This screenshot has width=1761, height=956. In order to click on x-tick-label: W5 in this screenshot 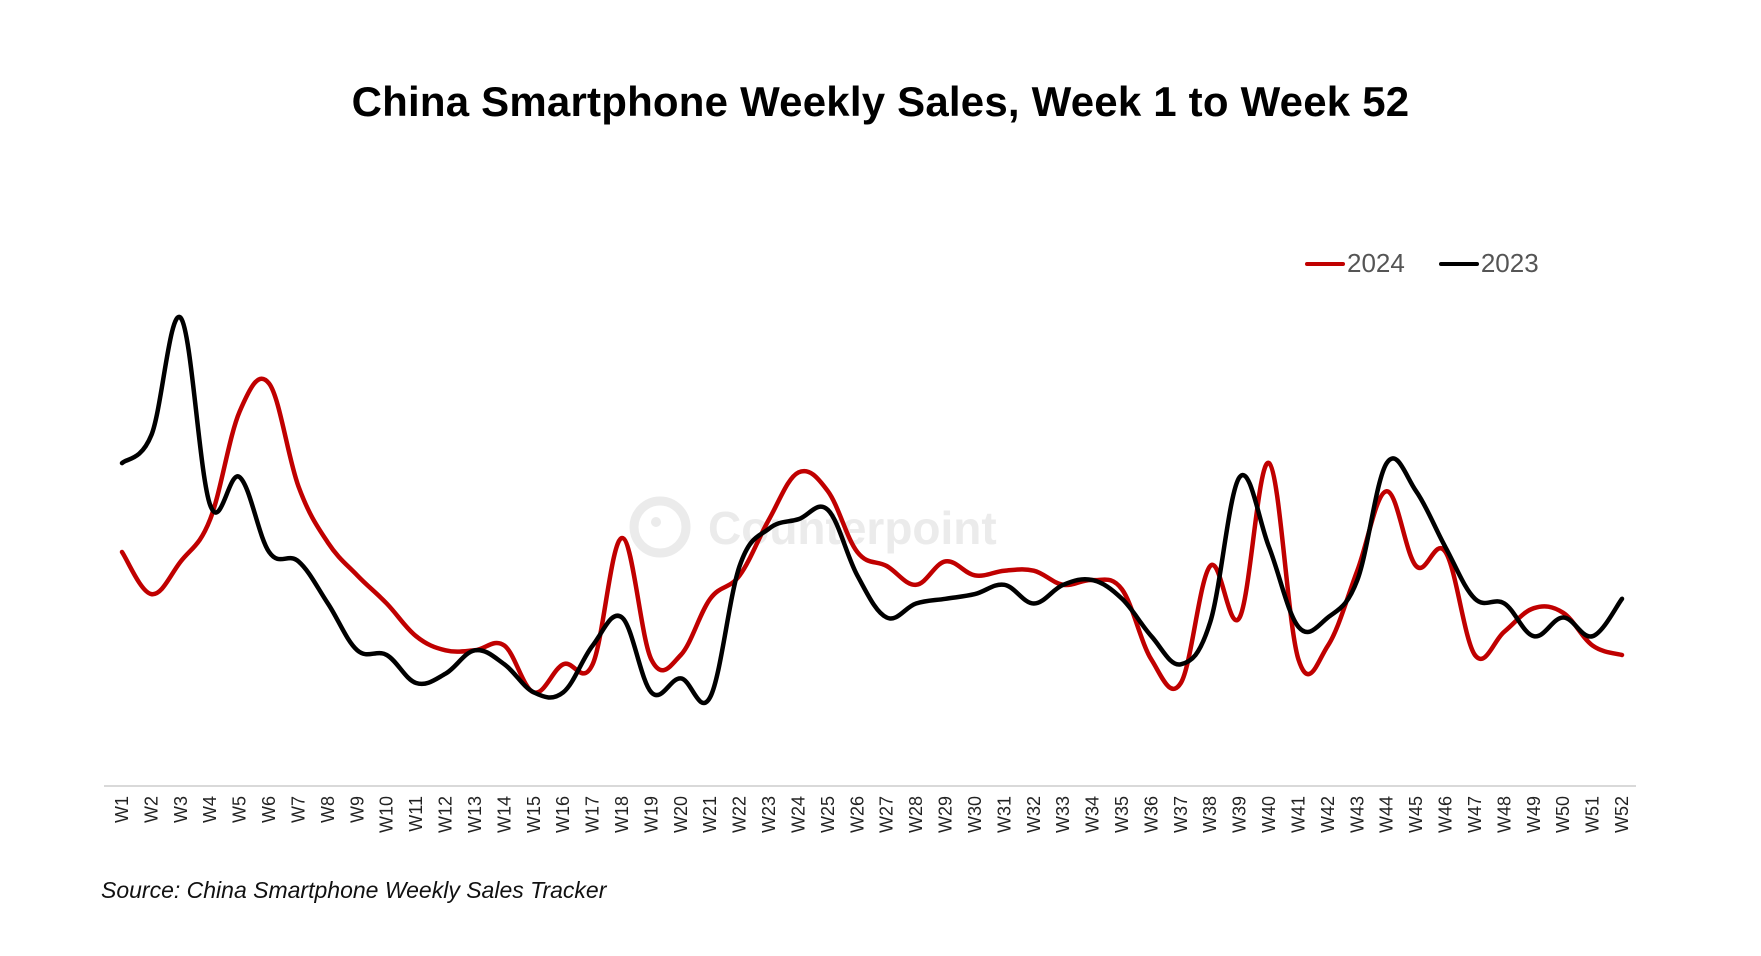, I will do `click(240, 809)`.